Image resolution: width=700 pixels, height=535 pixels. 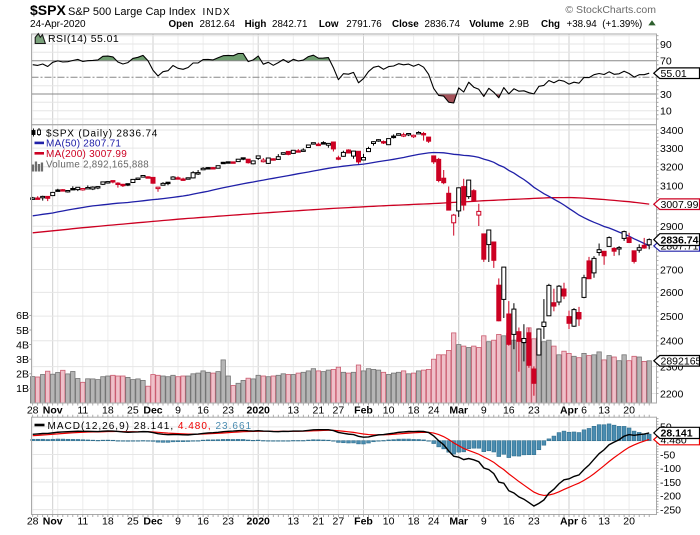 What do you see at coordinates (670, 497) in the screenshot?
I see `svg-text: -200` at bounding box center [670, 497].